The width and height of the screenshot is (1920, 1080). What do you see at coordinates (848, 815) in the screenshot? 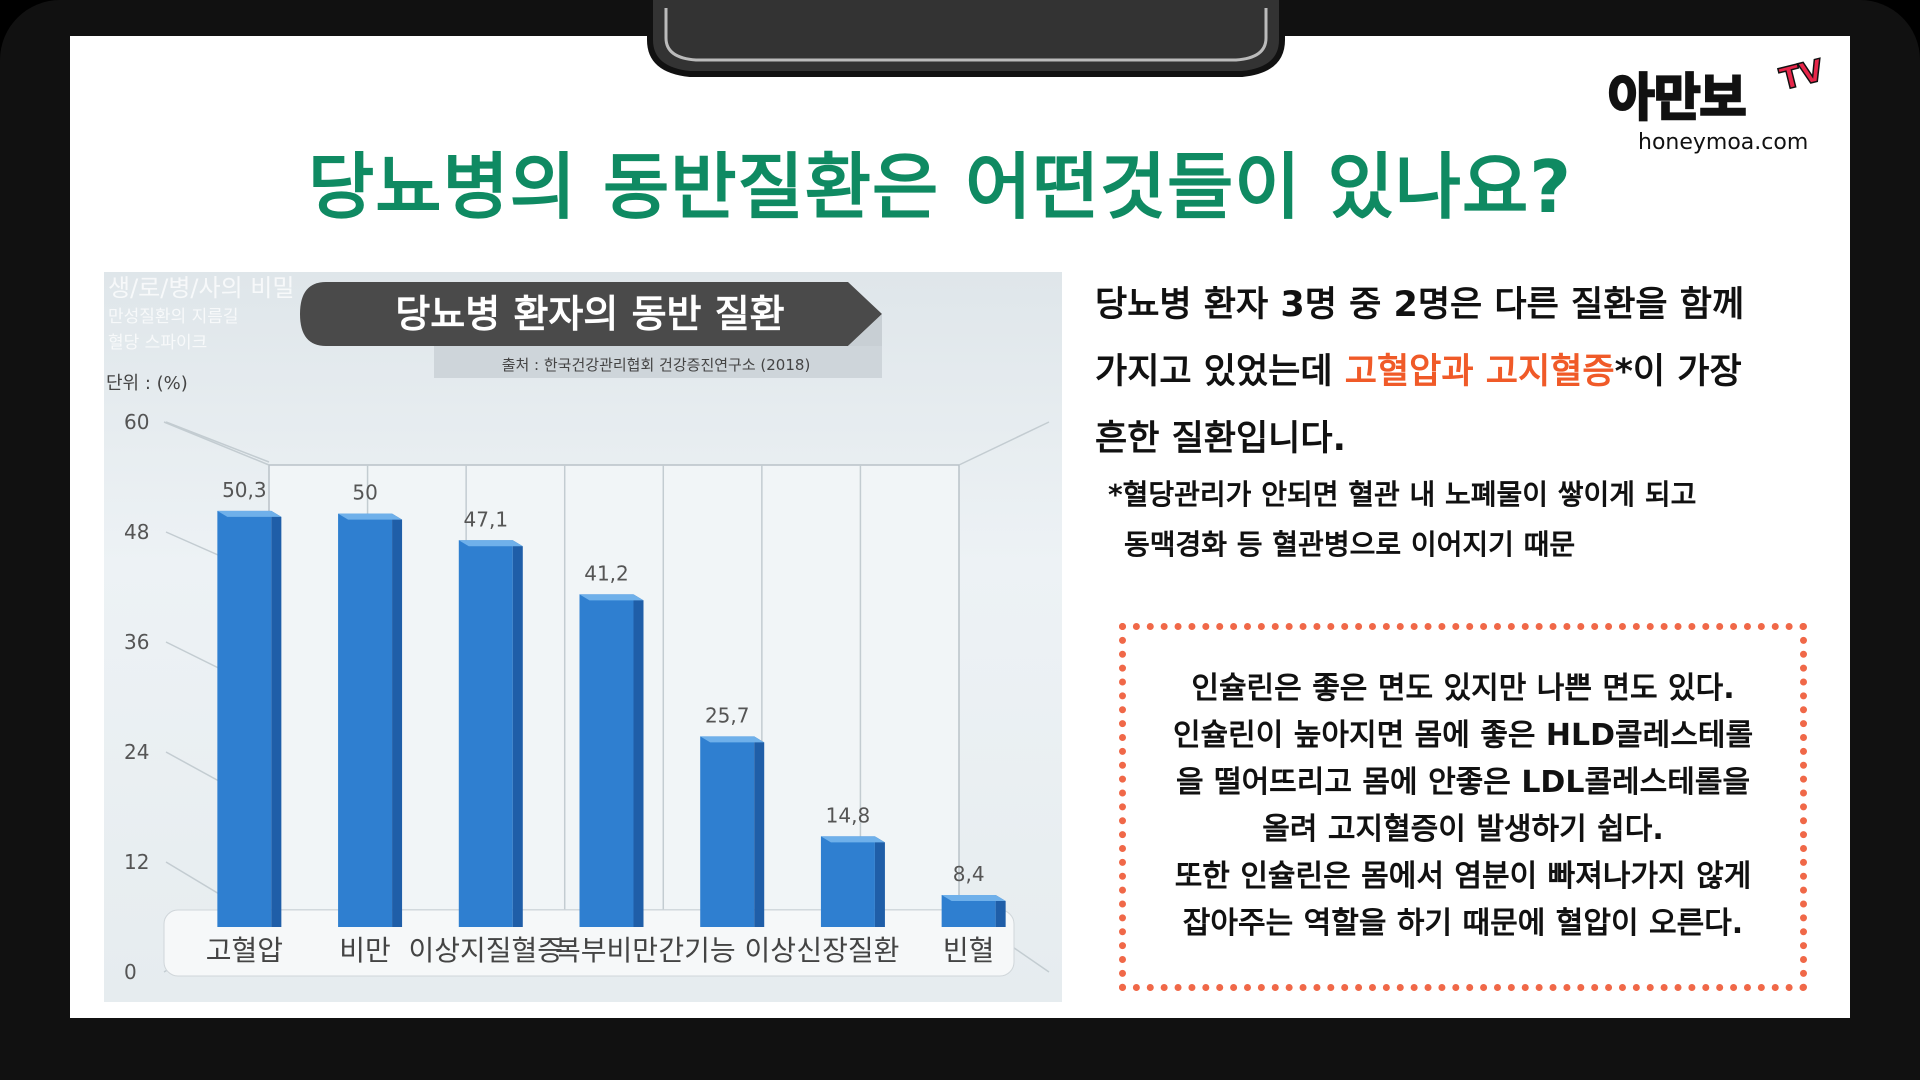
I see `bar-value-label: 14,8` at bounding box center [848, 815].